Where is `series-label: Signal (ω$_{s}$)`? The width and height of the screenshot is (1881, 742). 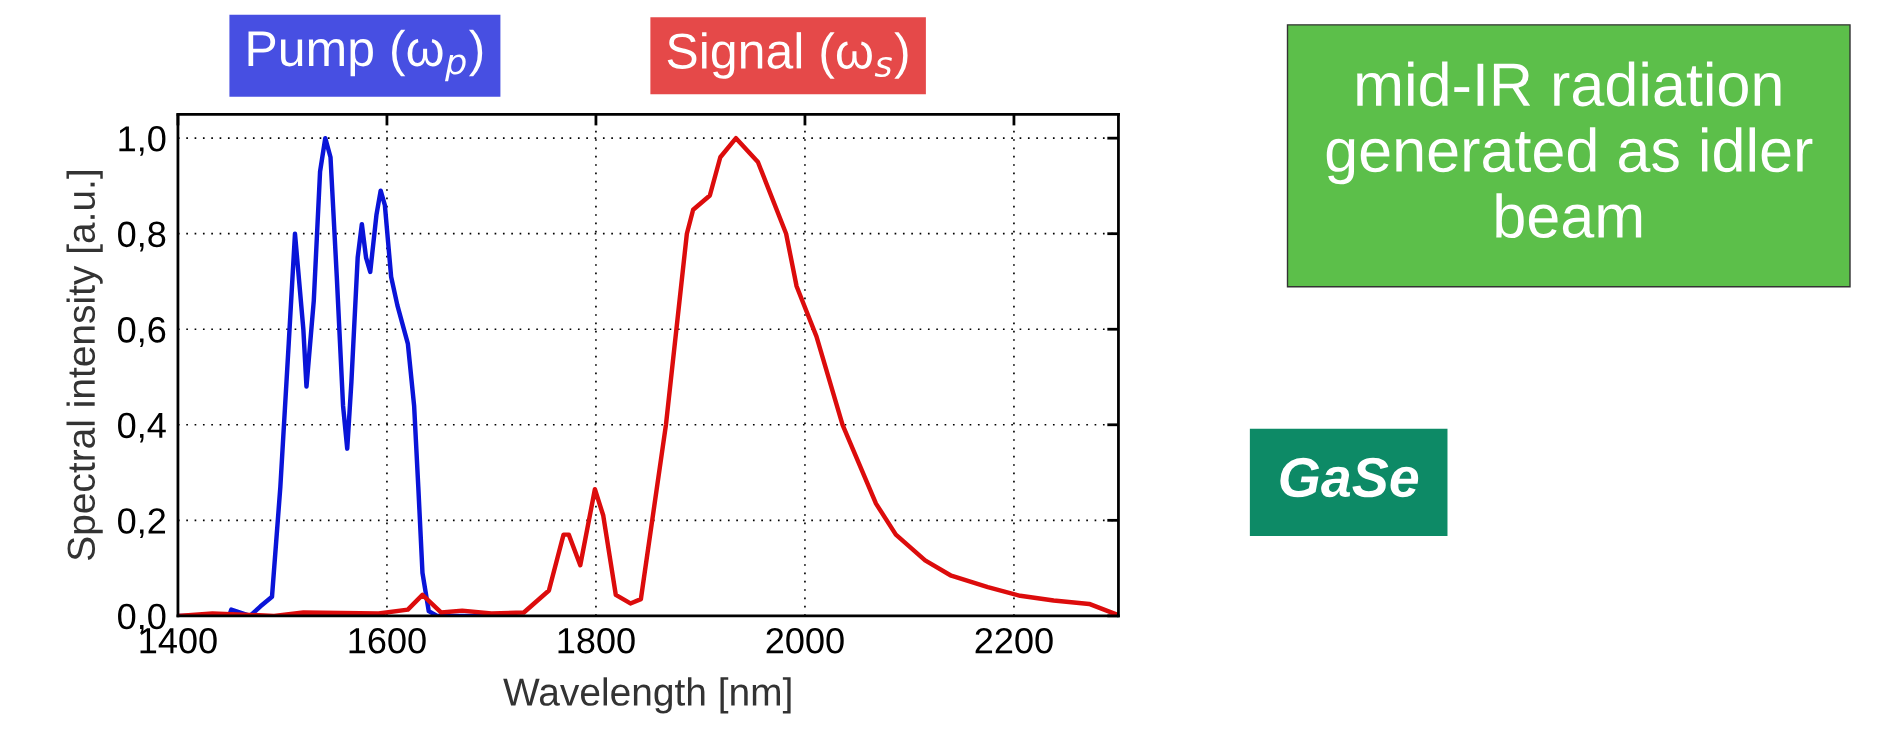
series-label: Signal (ω$_{s}$) is located at coordinates (787, 55).